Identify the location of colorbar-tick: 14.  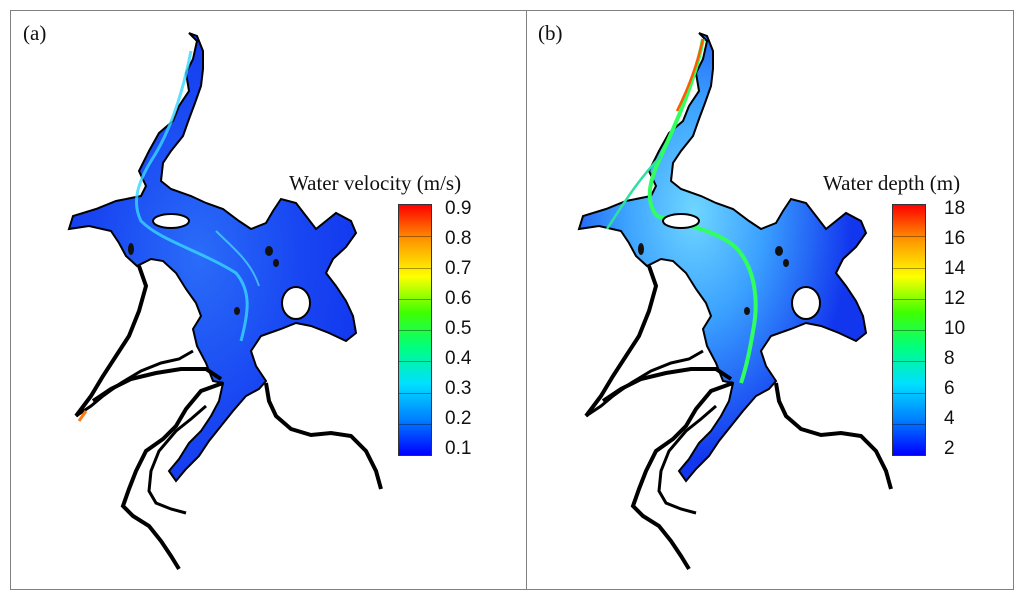
(955, 268).